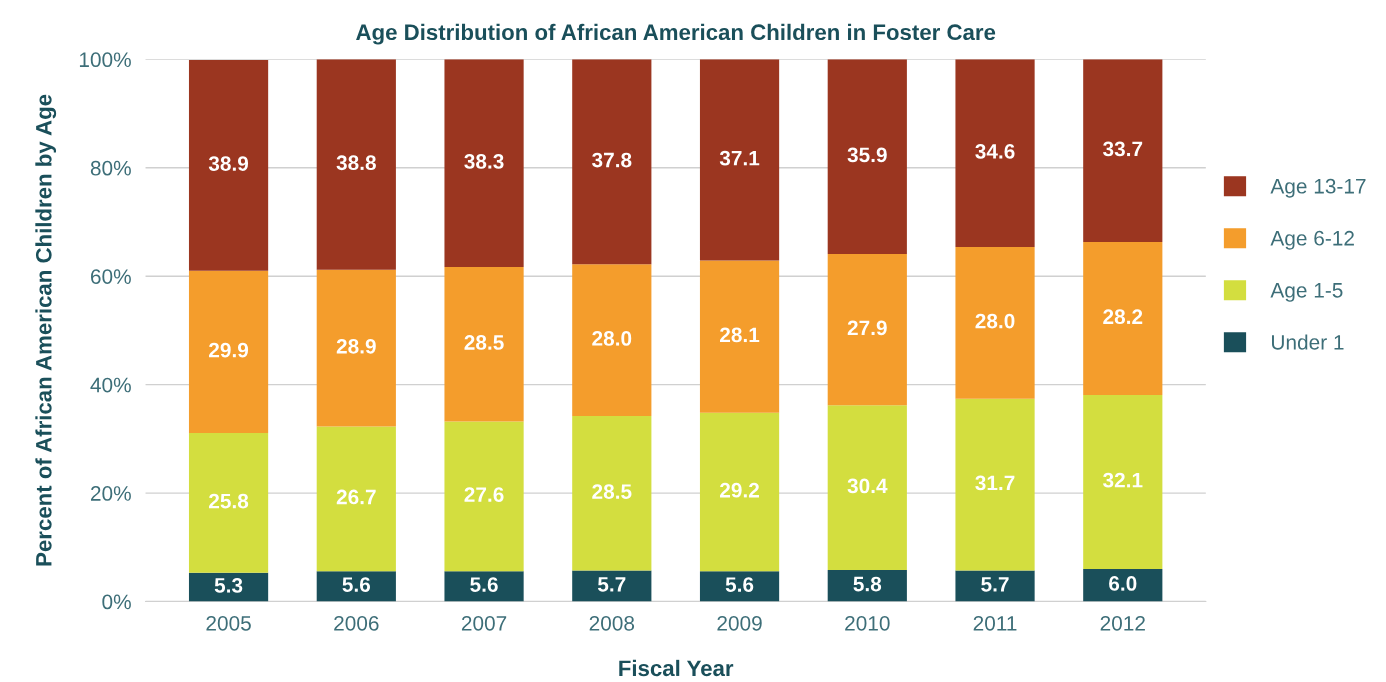 The width and height of the screenshot is (1386, 682). What do you see at coordinates (1318, 188) in the screenshot?
I see `legend-label: Age 13-17` at bounding box center [1318, 188].